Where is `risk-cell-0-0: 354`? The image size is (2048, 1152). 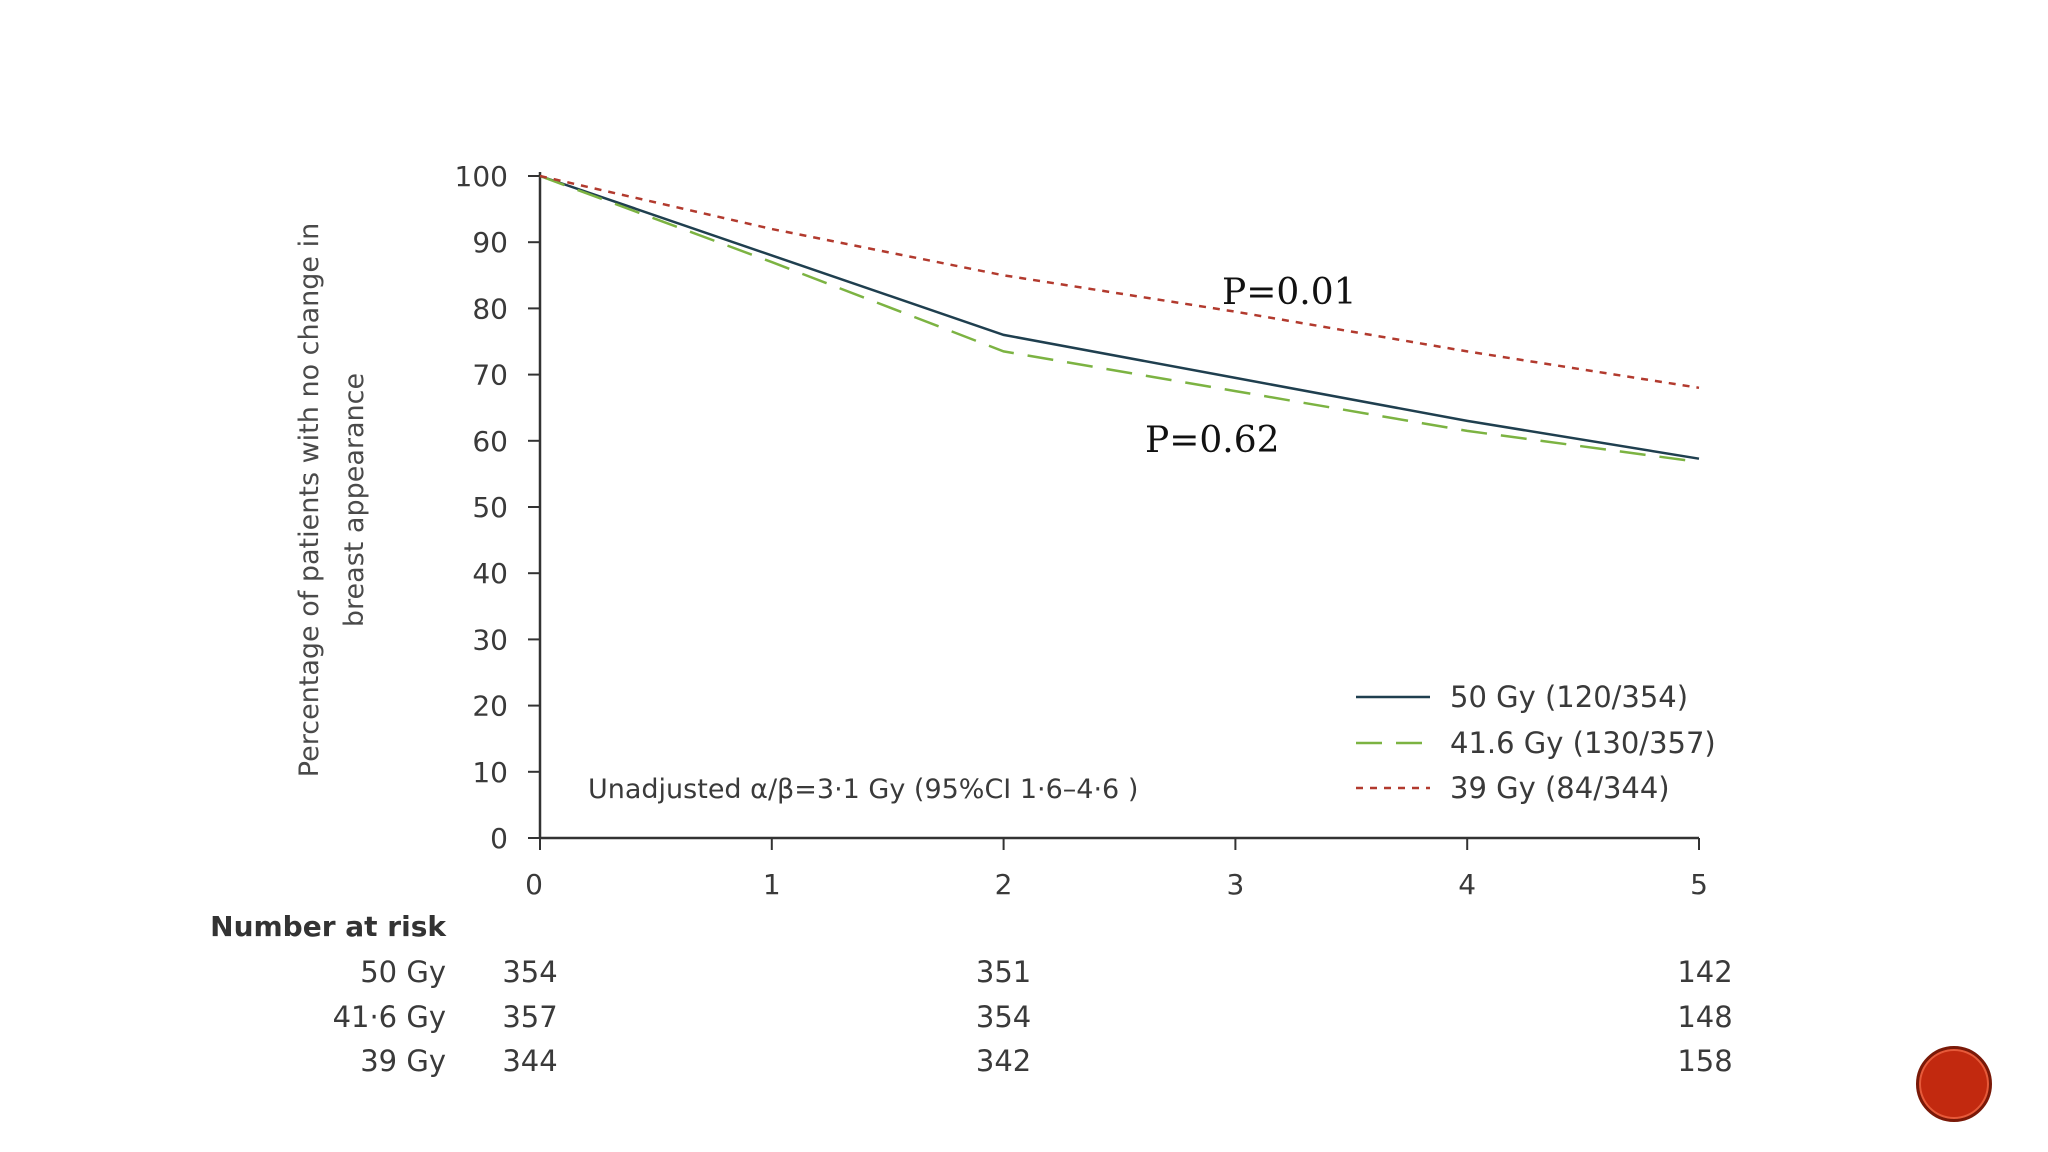
risk-cell-0-0: 354 is located at coordinates (529, 972).